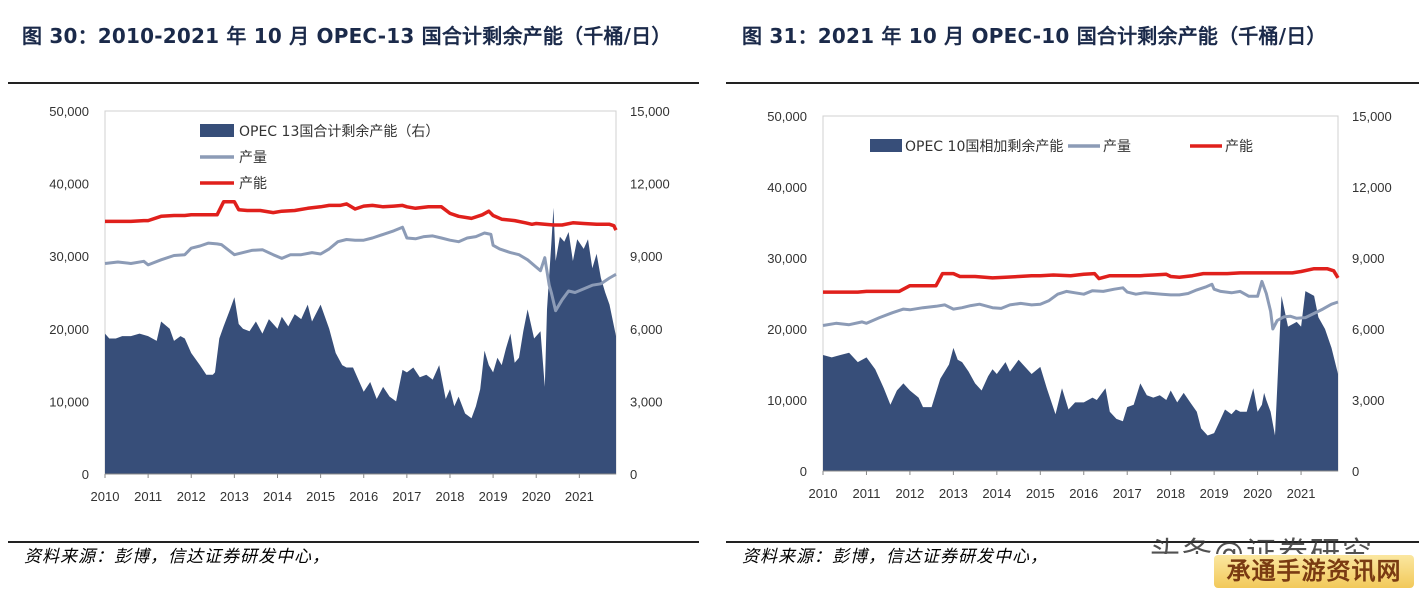 The image size is (1427, 590). Describe the element at coordinates (1314, 571) in the screenshot. I see `watermark-bottom: 承通手游资讯网` at that location.